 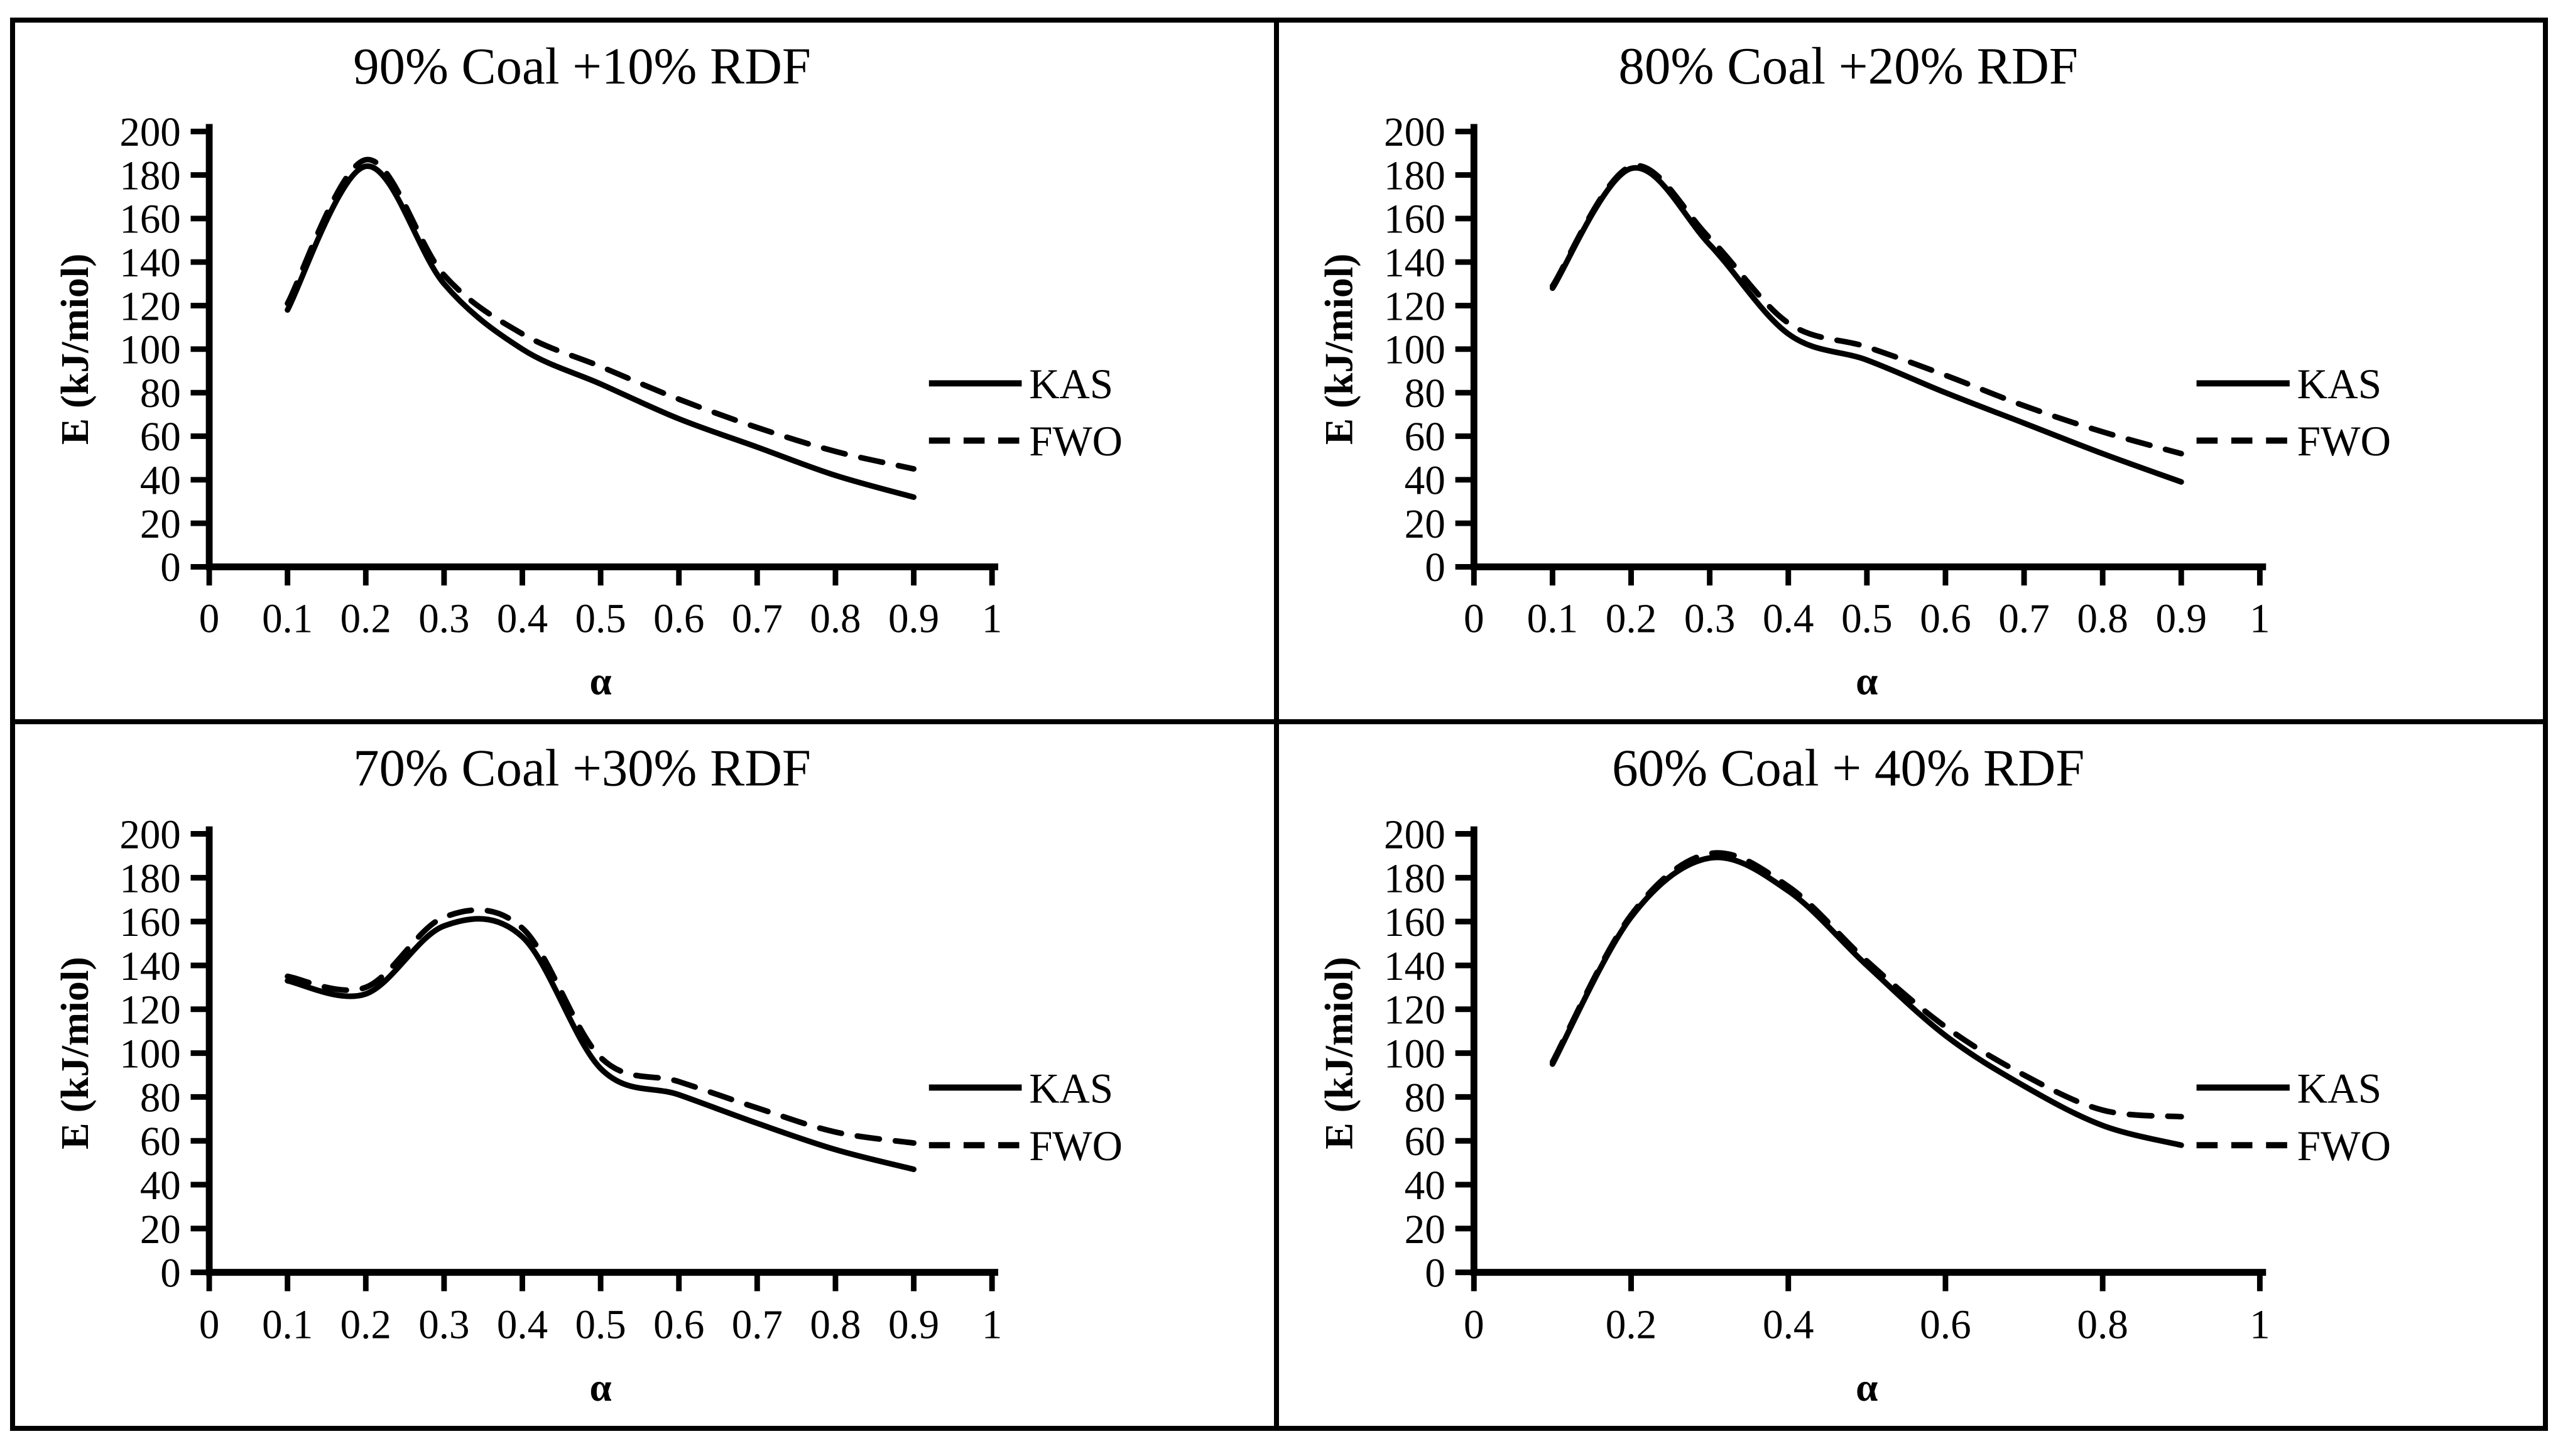 What do you see at coordinates (1788, 618) in the screenshot?
I see `x-tick-label: 0.4` at bounding box center [1788, 618].